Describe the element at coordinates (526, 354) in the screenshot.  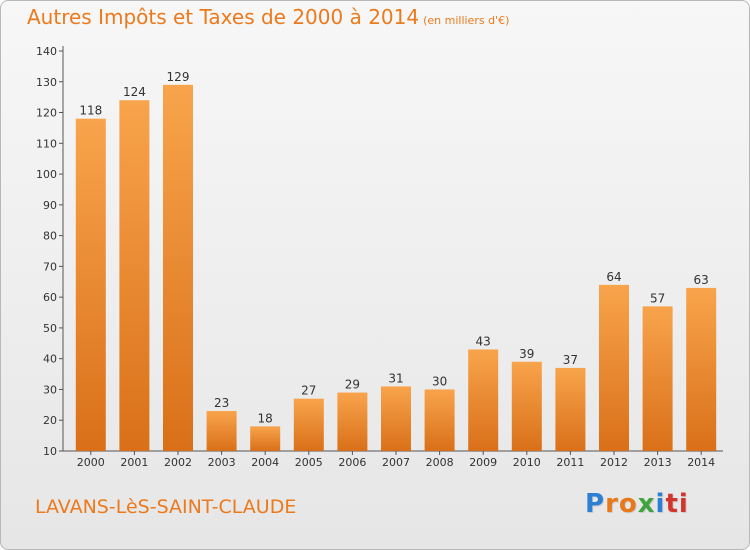
I see `bar-value-label: 39` at that location.